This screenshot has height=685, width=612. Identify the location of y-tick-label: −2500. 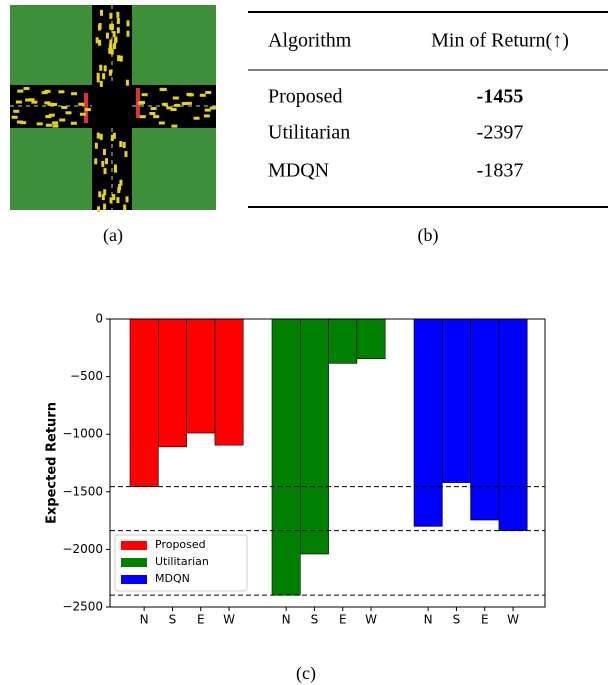
(82, 607).